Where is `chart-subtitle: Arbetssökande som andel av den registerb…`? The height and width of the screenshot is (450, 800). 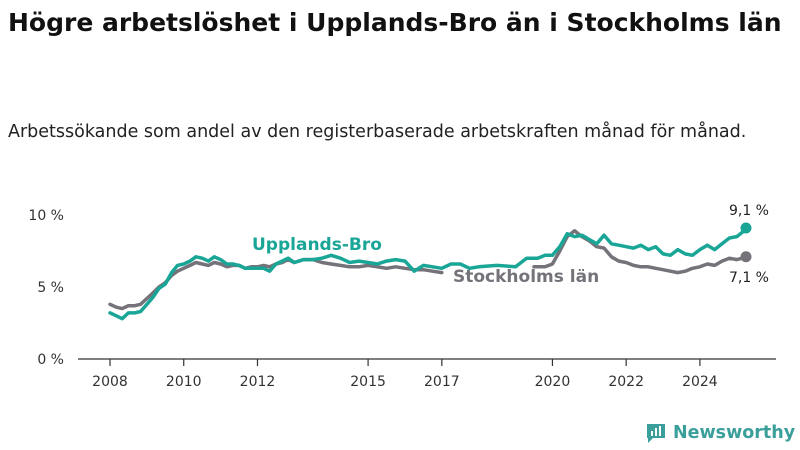 chart-subtitle: Arbetssökande som andel av den registerb… is located at coordinates (377, 132).